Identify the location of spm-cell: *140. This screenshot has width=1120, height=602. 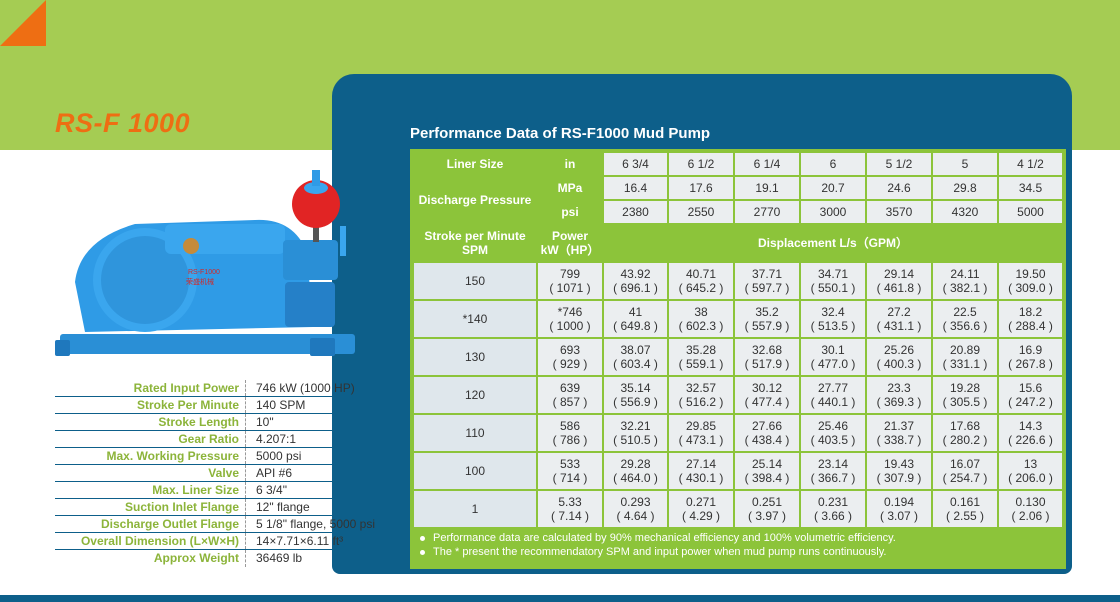
(475, 319).